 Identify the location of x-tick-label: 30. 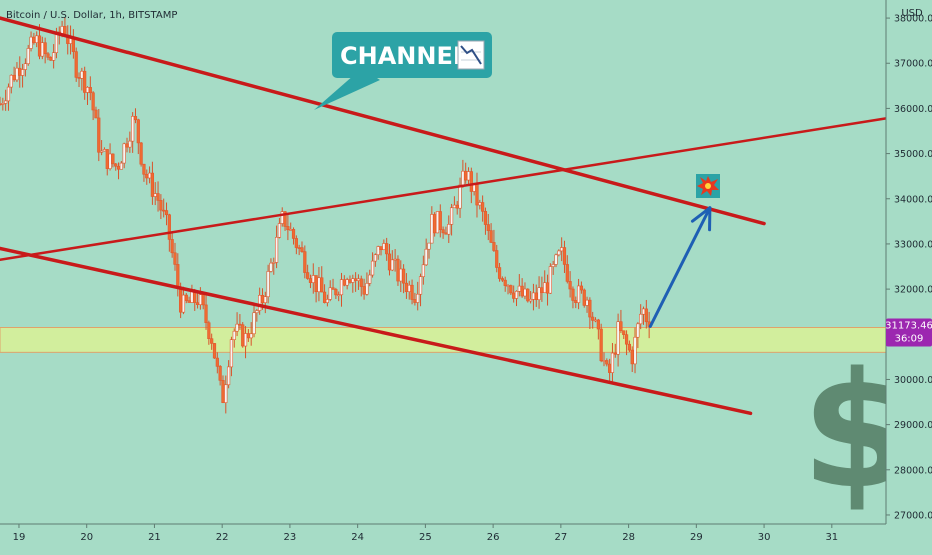
(764, 537).